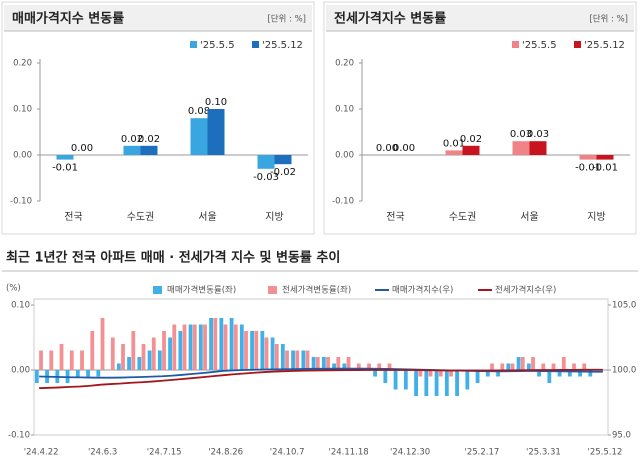  I want to click on x-tick-label: '24.4.22, so click(41, 453).